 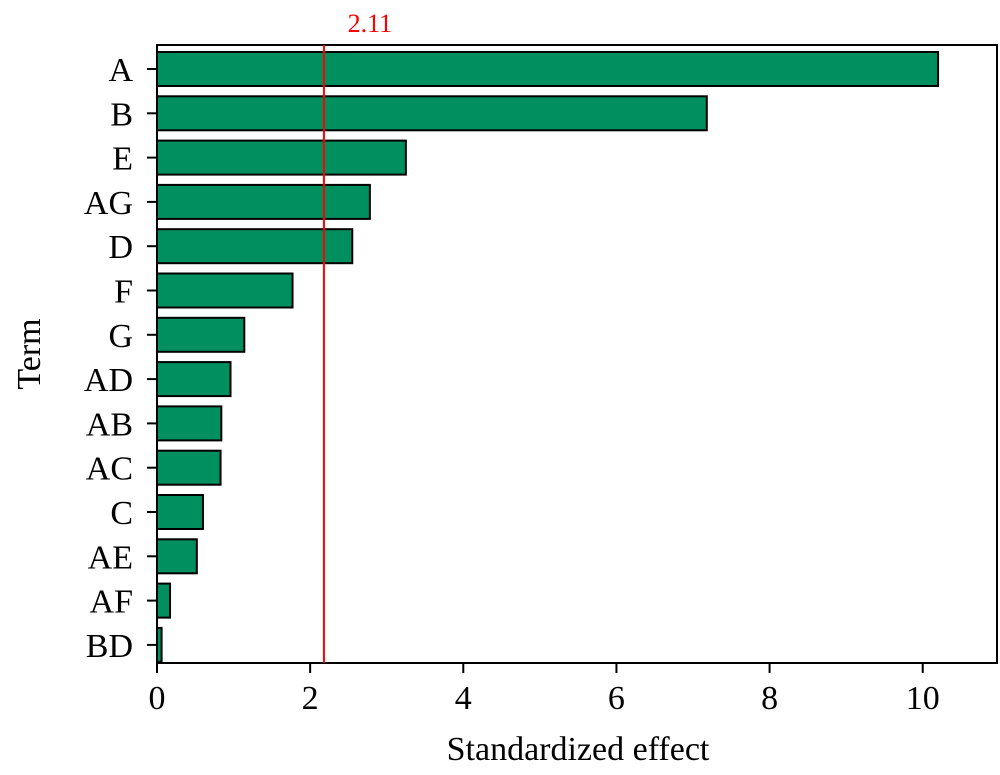 What do you see at coordinates (121, 513) in the screenshot?
I see `y-tick-label-c: C` at bounding box center [121, 513].